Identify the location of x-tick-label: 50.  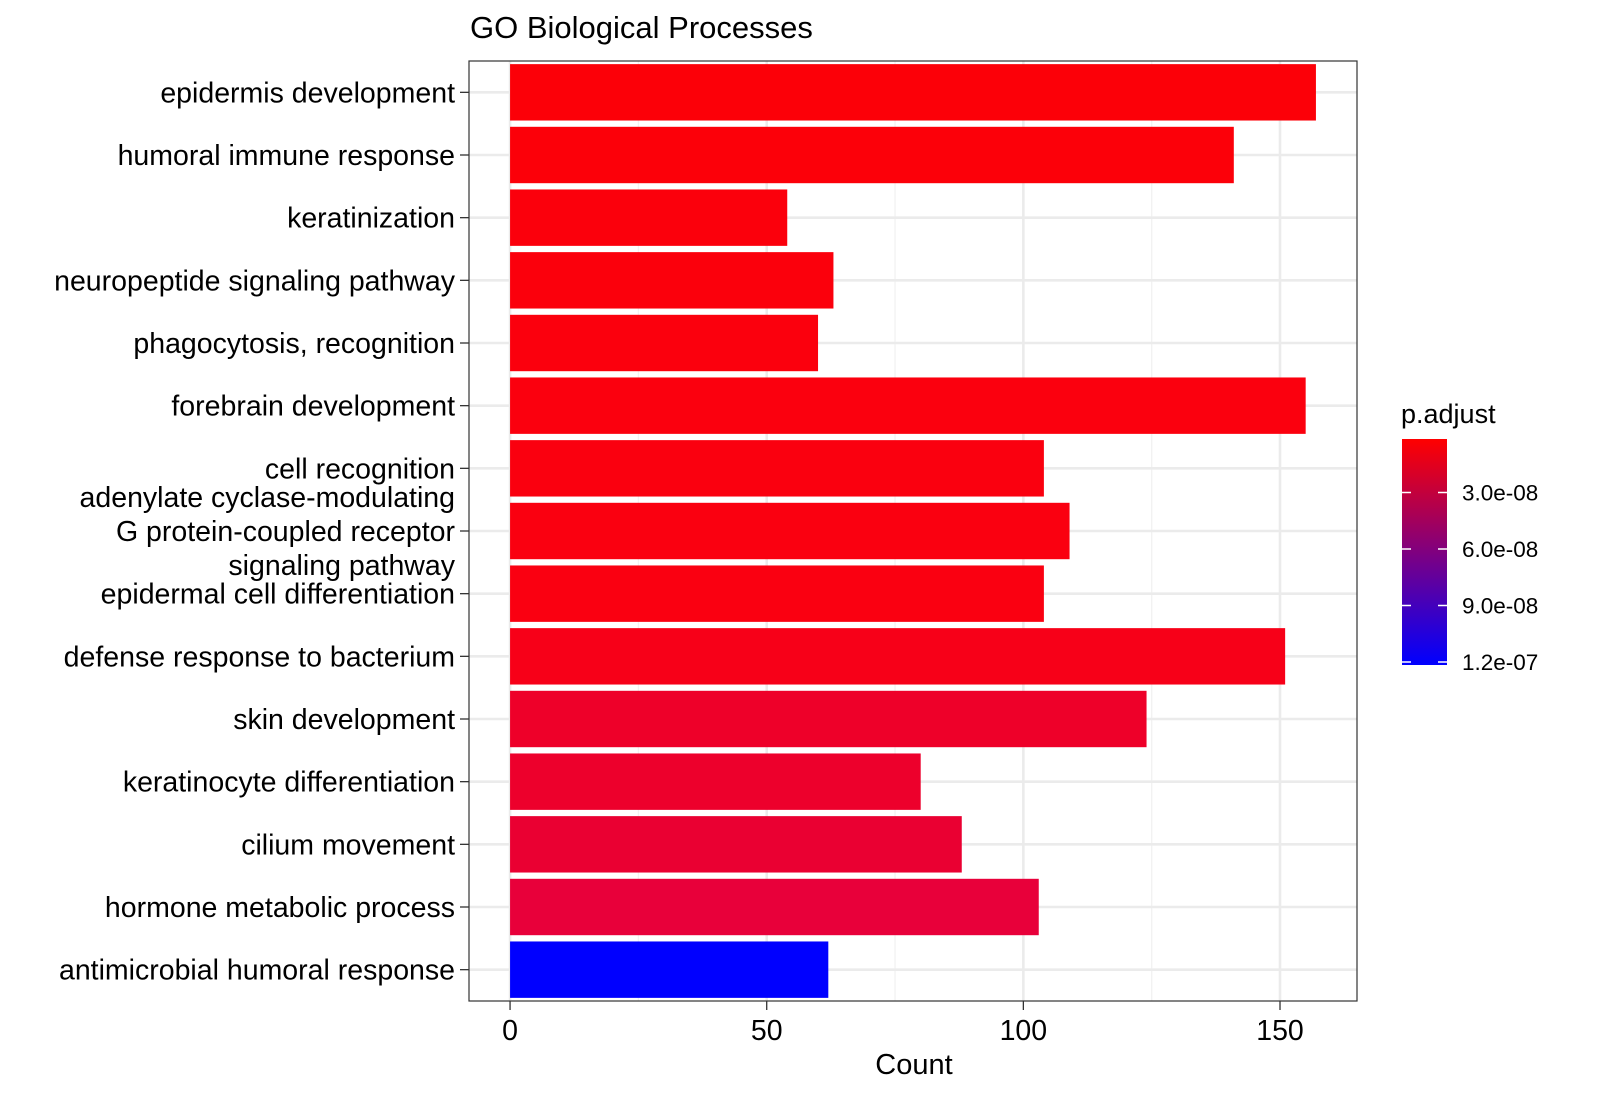
(767, 1031).